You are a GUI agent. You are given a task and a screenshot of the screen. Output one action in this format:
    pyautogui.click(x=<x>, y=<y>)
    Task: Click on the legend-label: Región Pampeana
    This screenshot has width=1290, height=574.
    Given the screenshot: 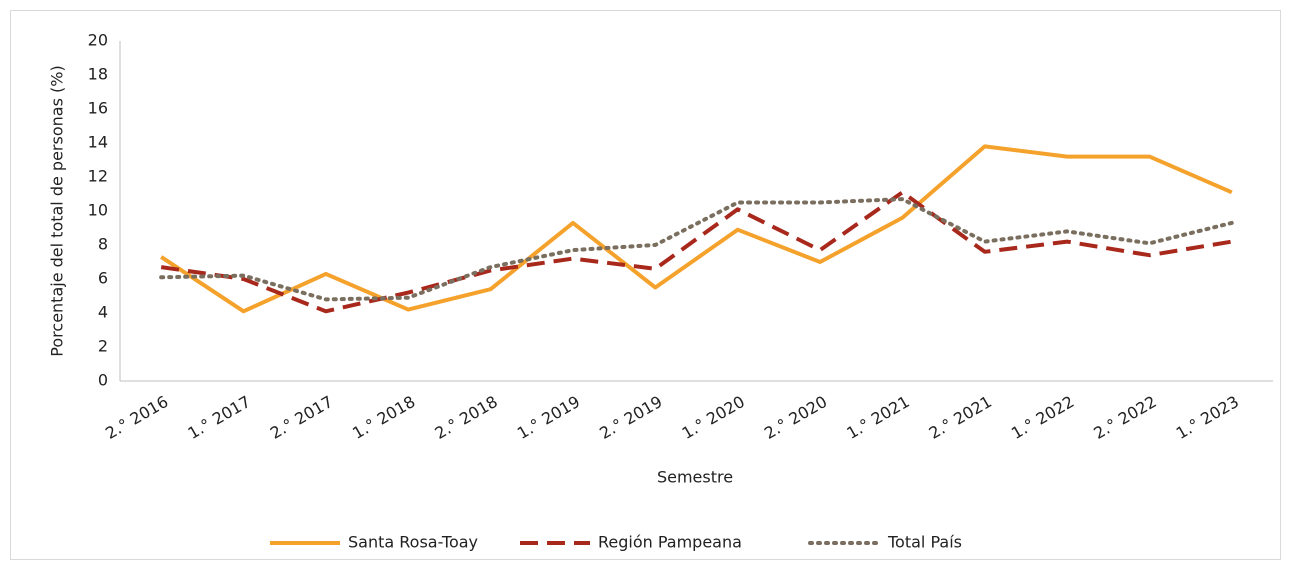 What is the action you would take?
    pyautogui.click(x=670, y=542)
    